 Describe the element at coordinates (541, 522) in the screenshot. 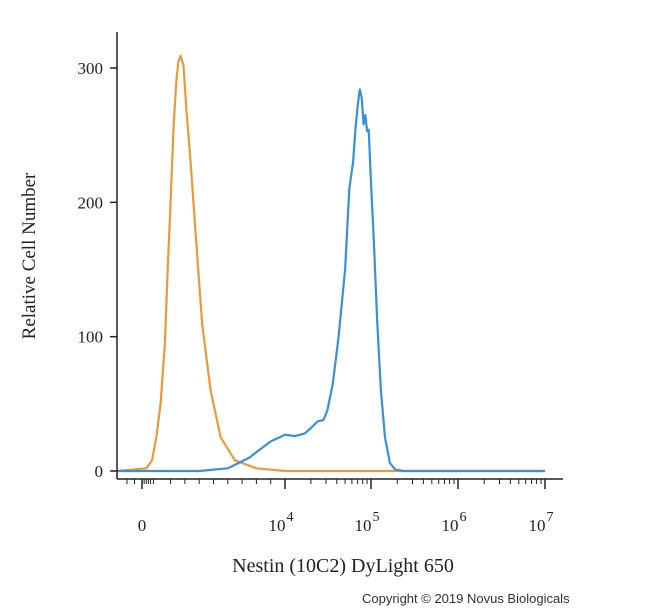

I see `x-tick-label: 10⁷` at that location.